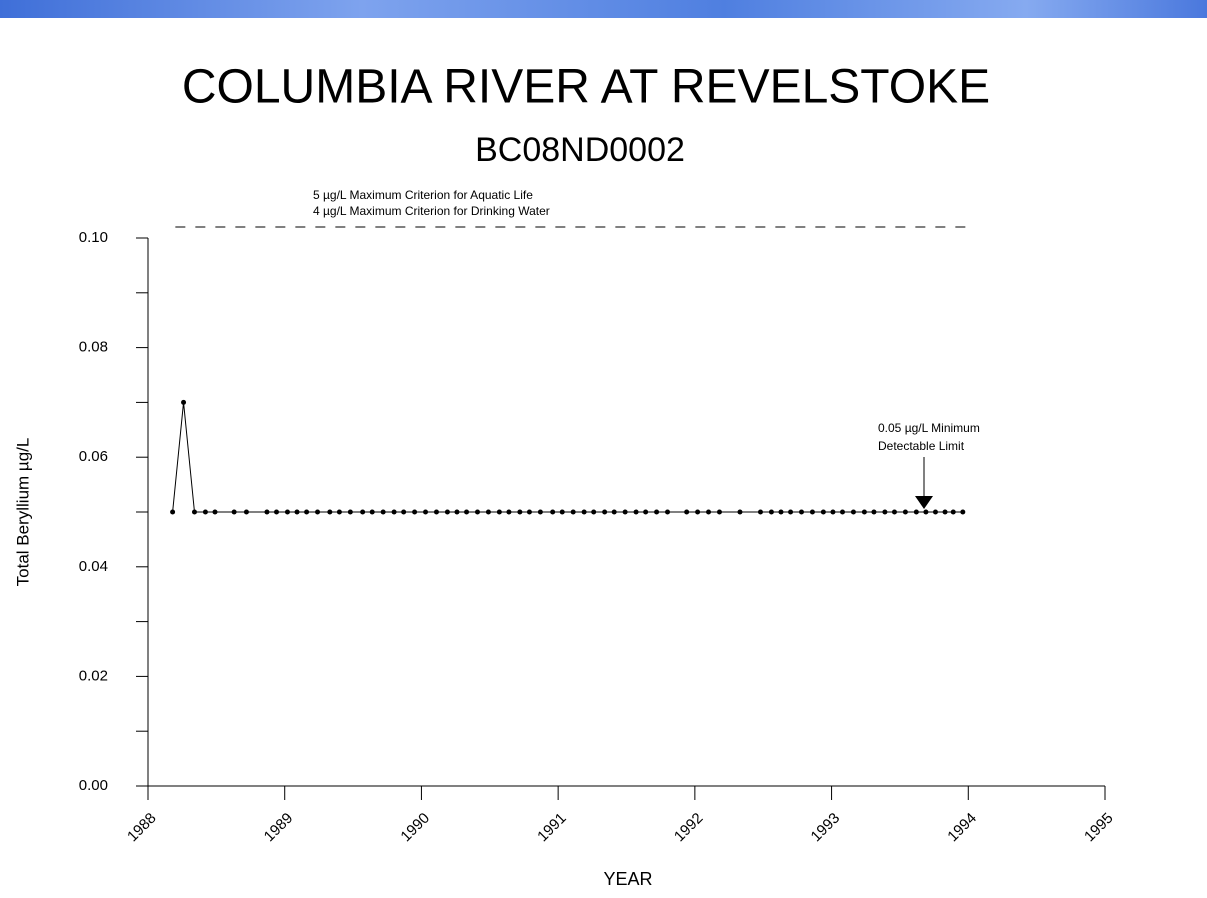 Image resolution: width=1207 pixels, height=898 pixels. Describe the element at coordinates (22, 512) in the screenshot. I see `y-axis-label: Total Beryllium µg/L` at that location.